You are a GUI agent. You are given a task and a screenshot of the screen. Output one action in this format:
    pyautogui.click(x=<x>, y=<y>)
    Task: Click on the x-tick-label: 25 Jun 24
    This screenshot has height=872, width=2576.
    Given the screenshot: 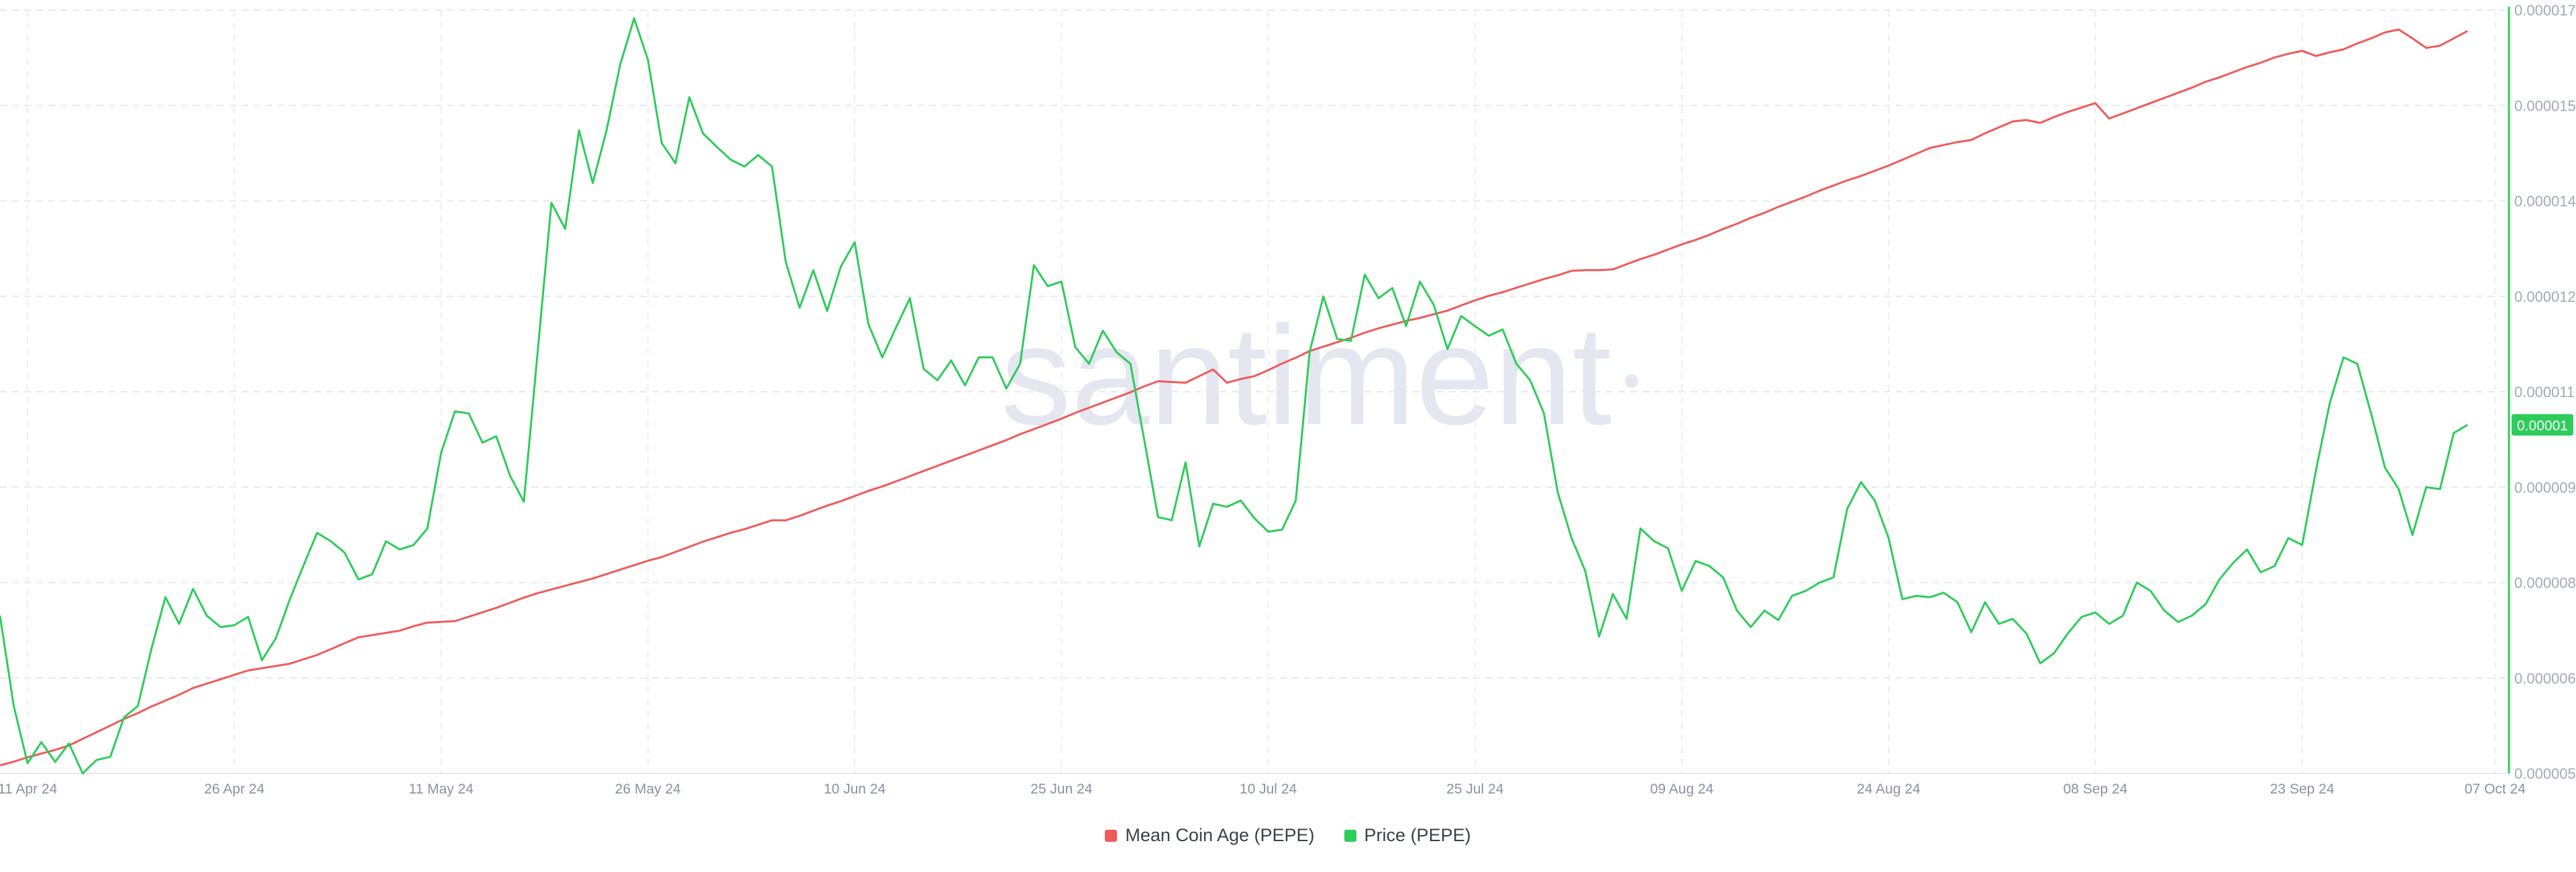 What is the action you would take?
    pyautogui.click(x=1061, y=789)
    